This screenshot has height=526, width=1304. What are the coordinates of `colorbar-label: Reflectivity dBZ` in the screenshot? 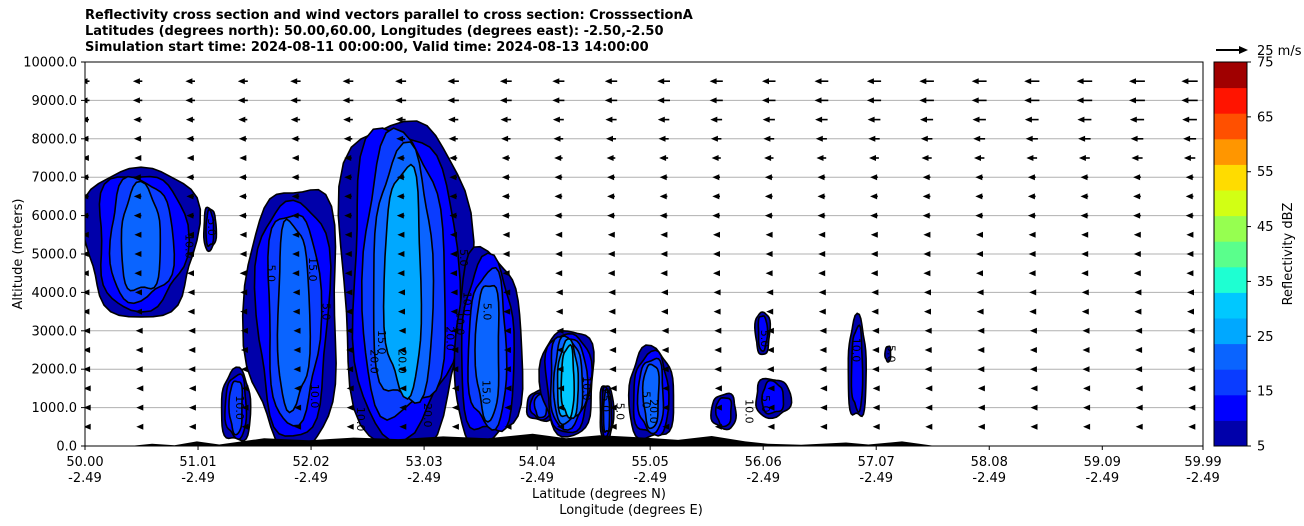 It's located at (1288, 254).